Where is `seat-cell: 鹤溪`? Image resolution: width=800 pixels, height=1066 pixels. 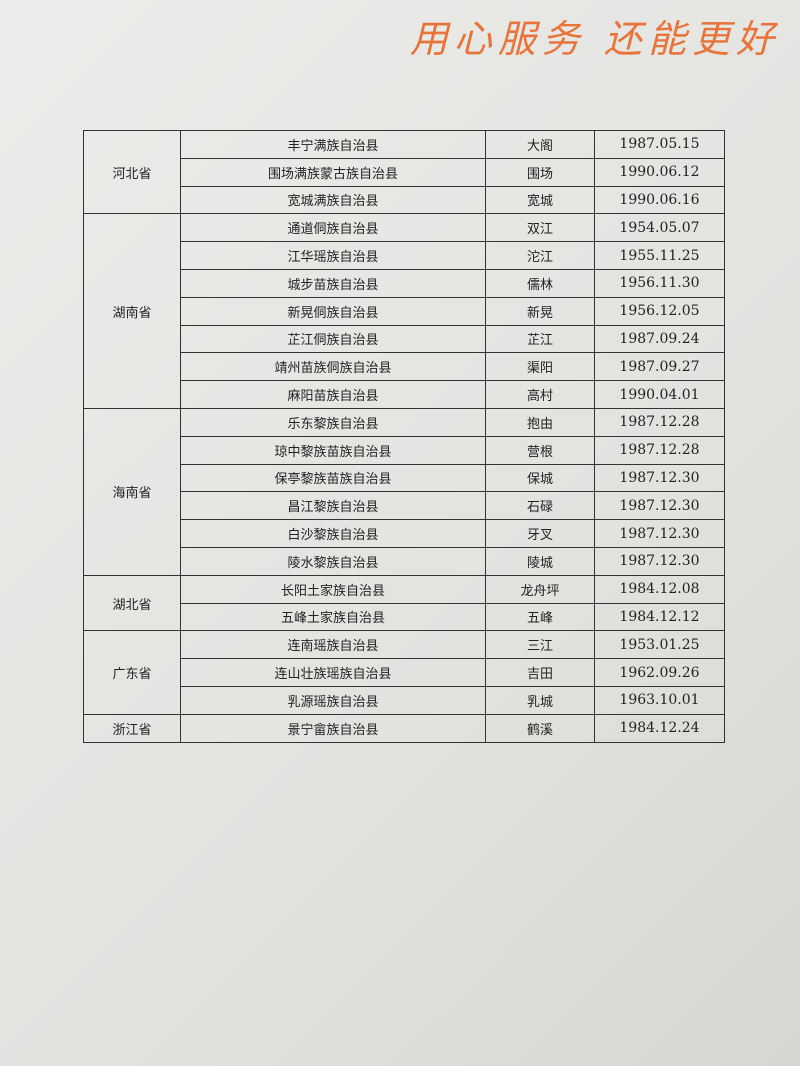 seat-cell: 鹤溪 is located at coordinates (540, 728).